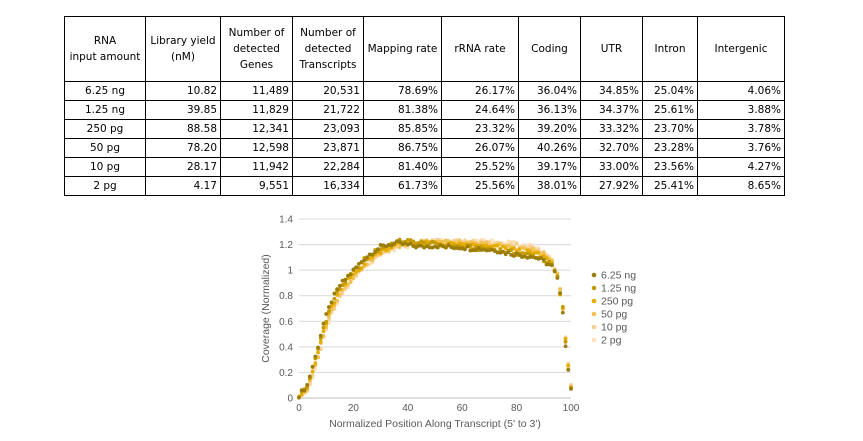 Image resolution: width=863 pixels, height=441 pixels. I want to click on table-cell: 8.65%, so click(741, 186).